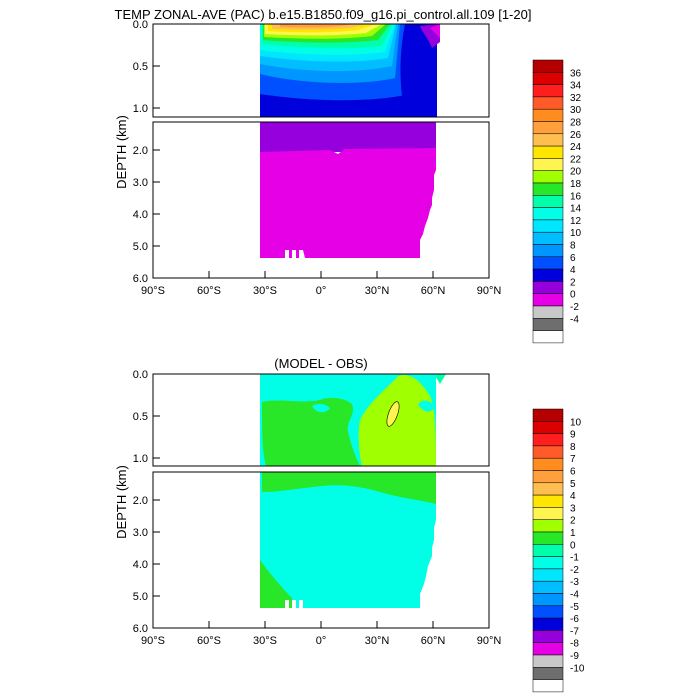 The image size is (700, 700). What do you see at coordinates (574, 619) in the screenshot?
I see `bottom-colorbar-label: -6` at bounding box center [574, 619].